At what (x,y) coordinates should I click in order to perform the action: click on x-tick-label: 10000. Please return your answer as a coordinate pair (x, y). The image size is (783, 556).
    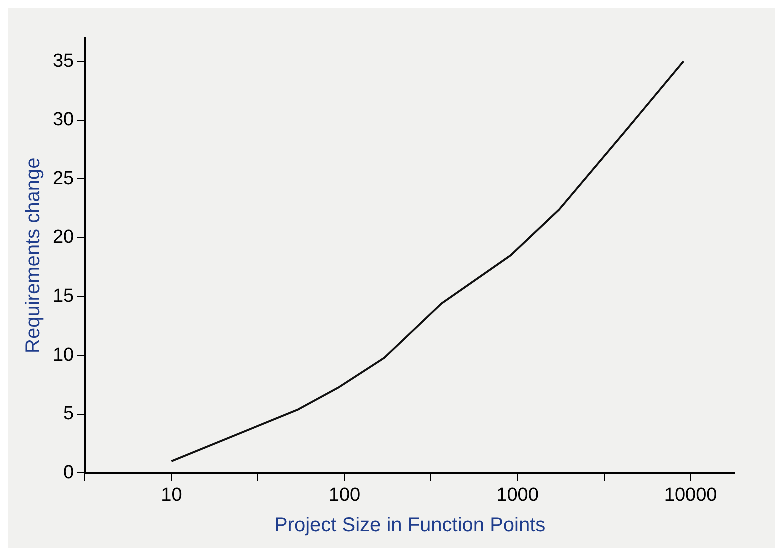
    Looking at the image, I should click on (691, 495).